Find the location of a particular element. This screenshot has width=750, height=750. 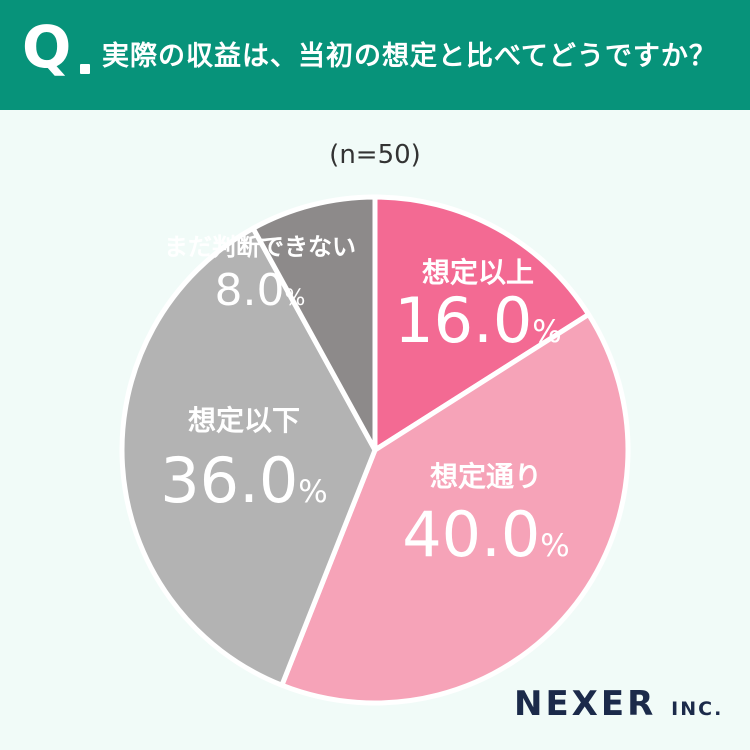

question-text: 実際の収益は、当初の想定と比べてどうですか？ is located at coordinates (409, 56).